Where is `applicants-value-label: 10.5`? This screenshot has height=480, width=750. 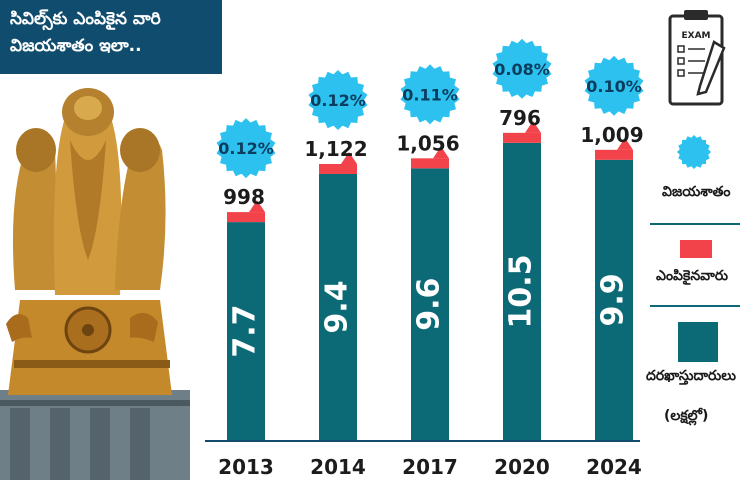
applicants-value-label: 10.5 is located at coordinates (521, 291).